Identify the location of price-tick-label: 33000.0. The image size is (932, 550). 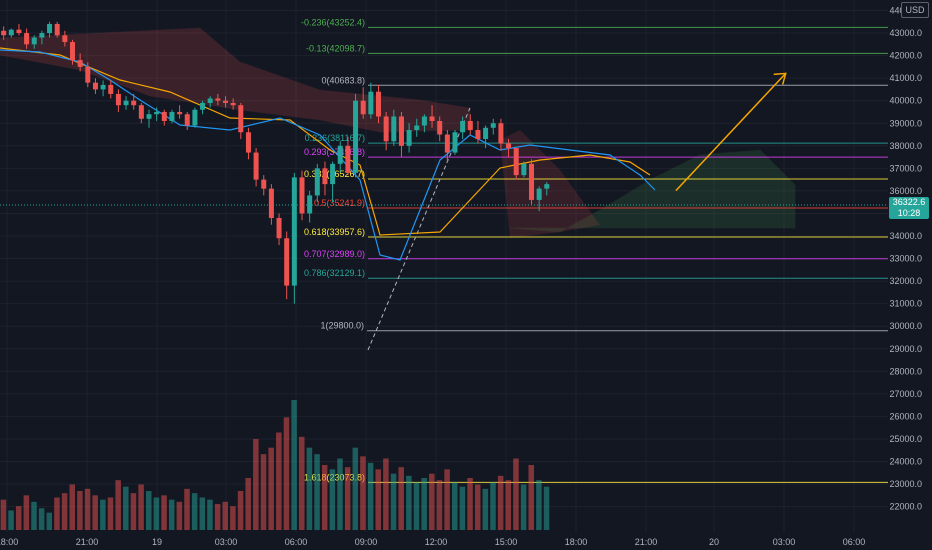
(905, 259).